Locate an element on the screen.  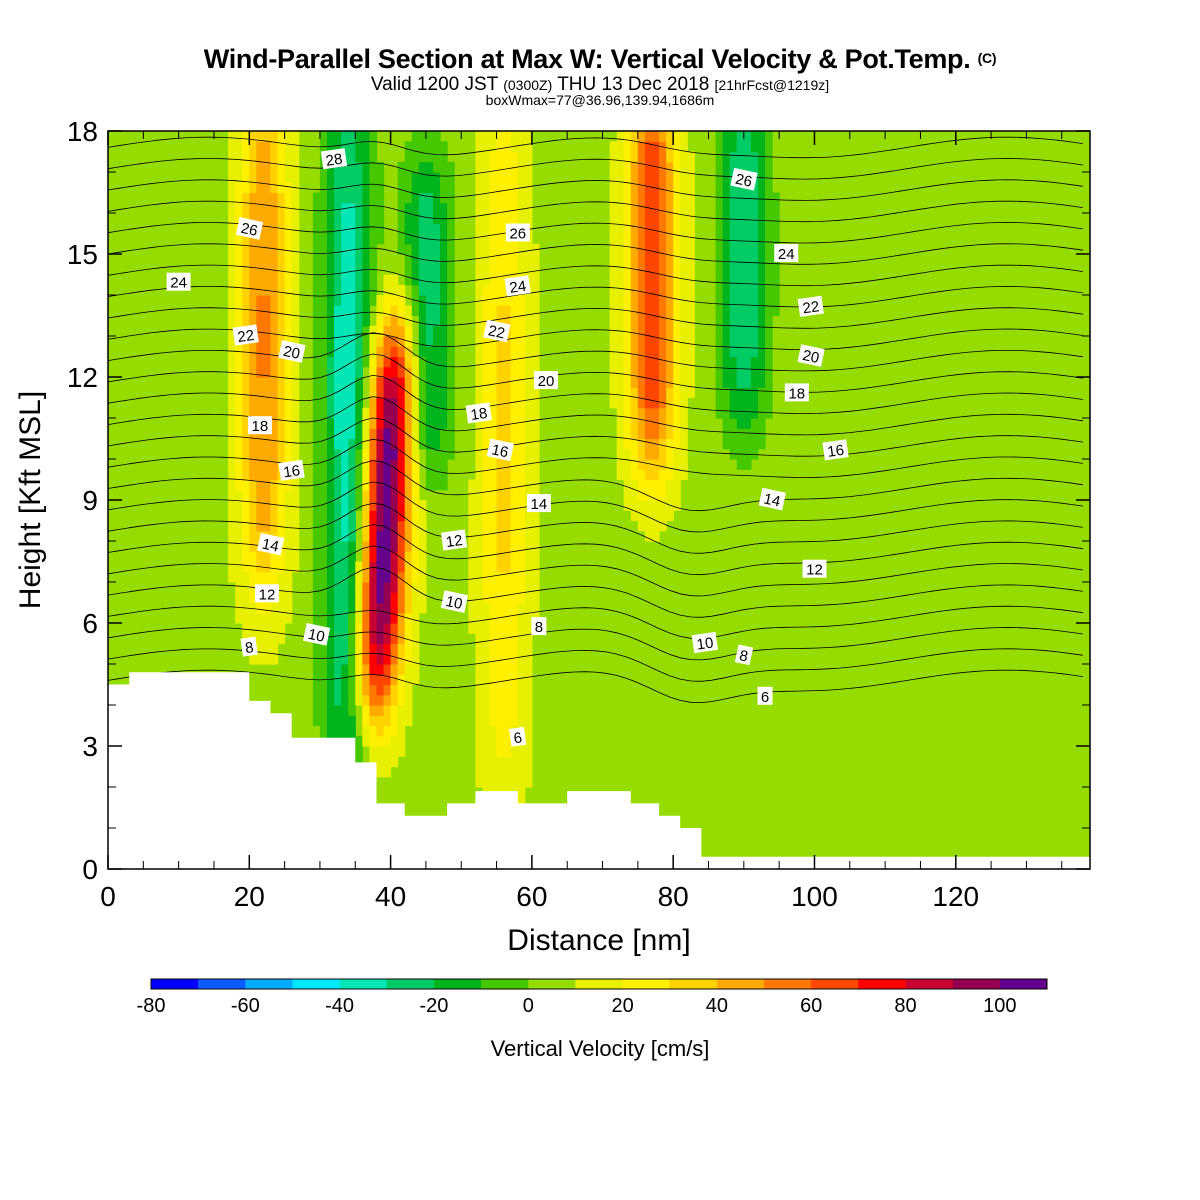
theta-label: 26 is located at coordinates (744, 179).